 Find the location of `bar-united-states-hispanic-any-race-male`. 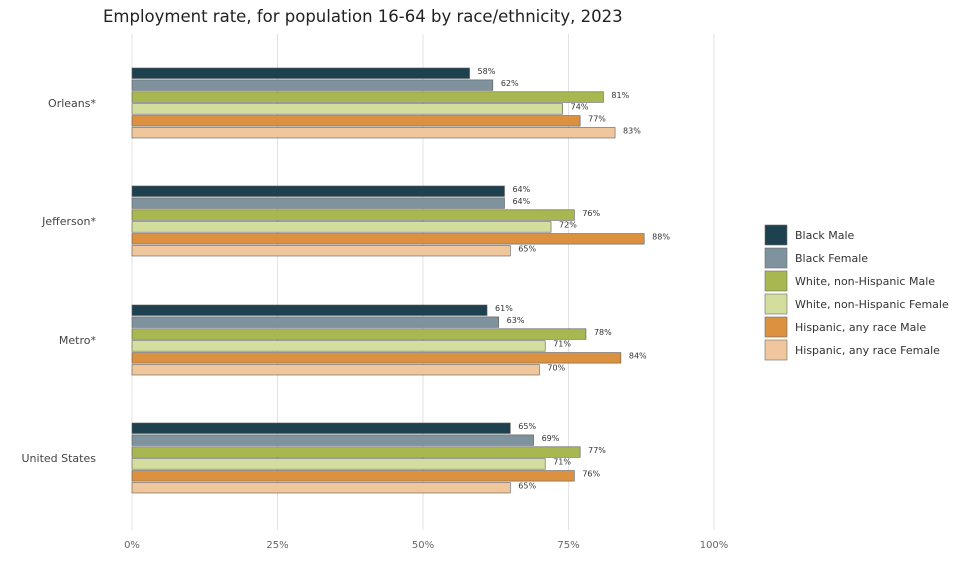

bar-united-states-hispanic-any-race-male is located at coordinates (353, 476).